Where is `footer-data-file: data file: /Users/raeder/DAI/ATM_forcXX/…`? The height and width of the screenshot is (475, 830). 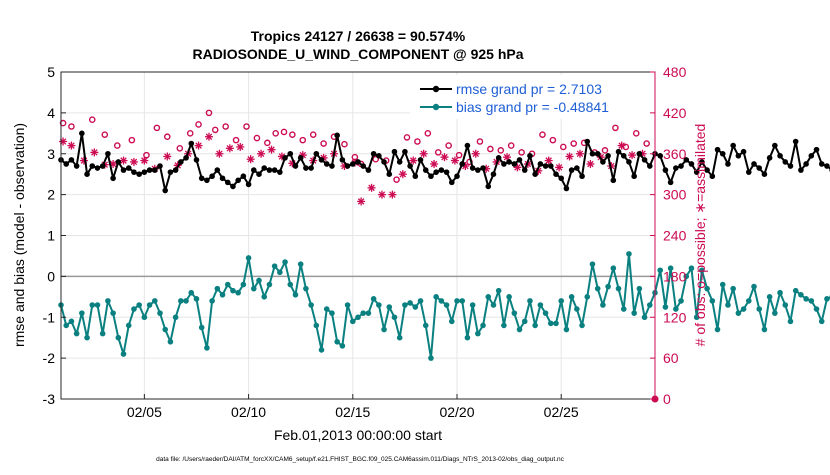 footer-data-file: data file: /Users/raeder/DAI/ATM_forcXX/… is located at coordinates (360, 459).